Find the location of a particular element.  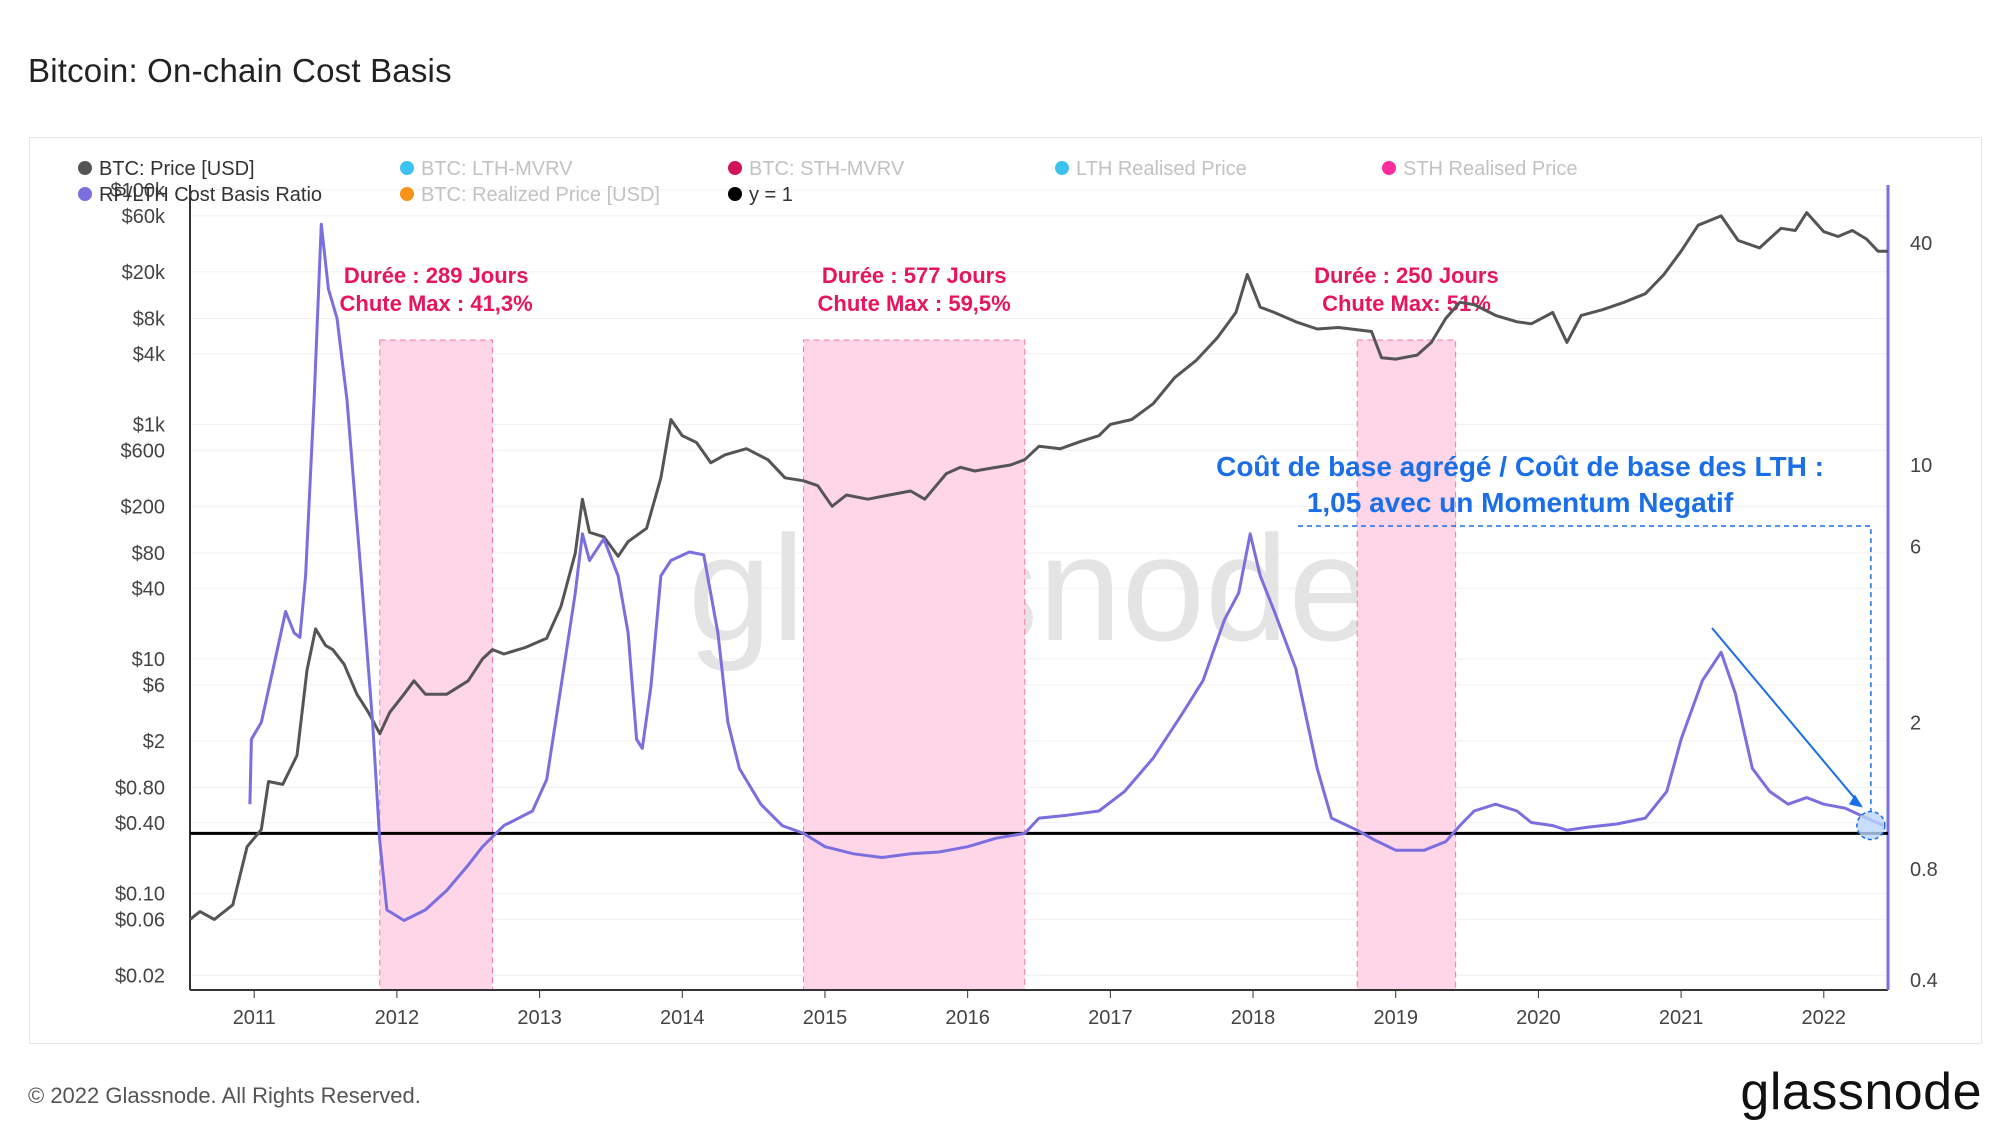

y-right-tick-label: 40 is located at coordinates (1921, 244).